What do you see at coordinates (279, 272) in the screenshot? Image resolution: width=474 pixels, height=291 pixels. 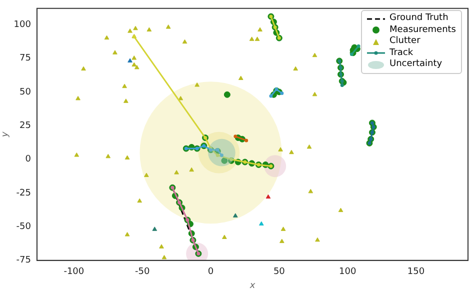 I see `x-tick-label: 50` at bounding box center [279, 272].